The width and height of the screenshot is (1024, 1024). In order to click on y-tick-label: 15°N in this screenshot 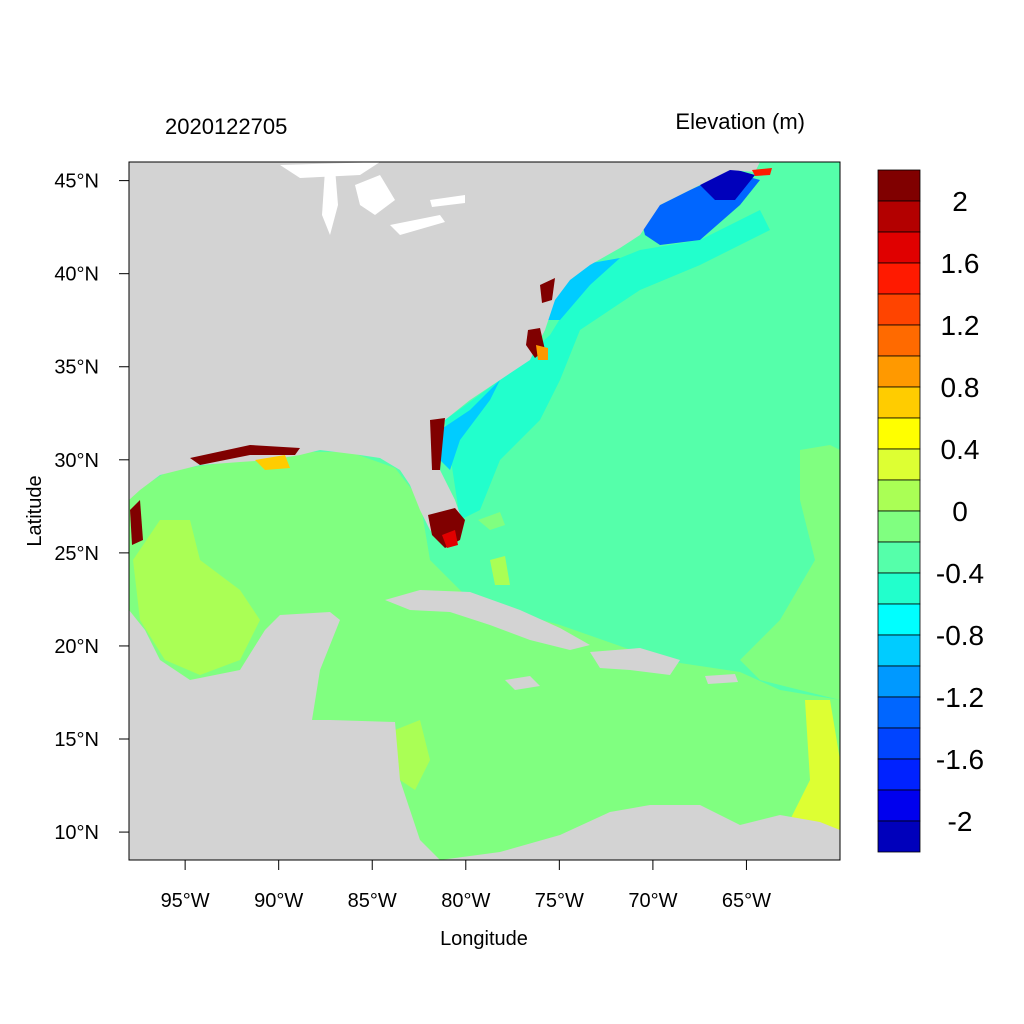, I will do `click(76, 740)`.